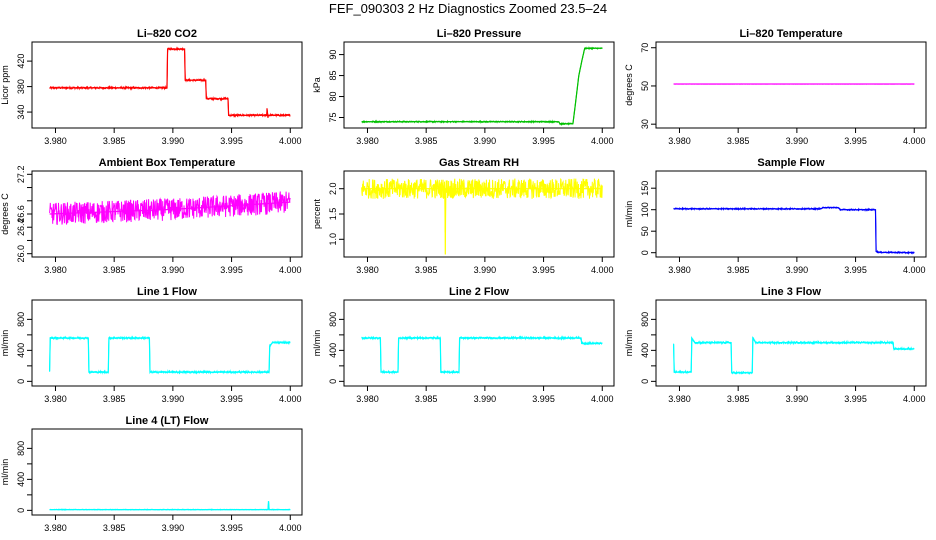  What do you see at coordinates (333, 97) in the screenshot?
I see `y-tick-label: 80` at bounding box center [333, 97].